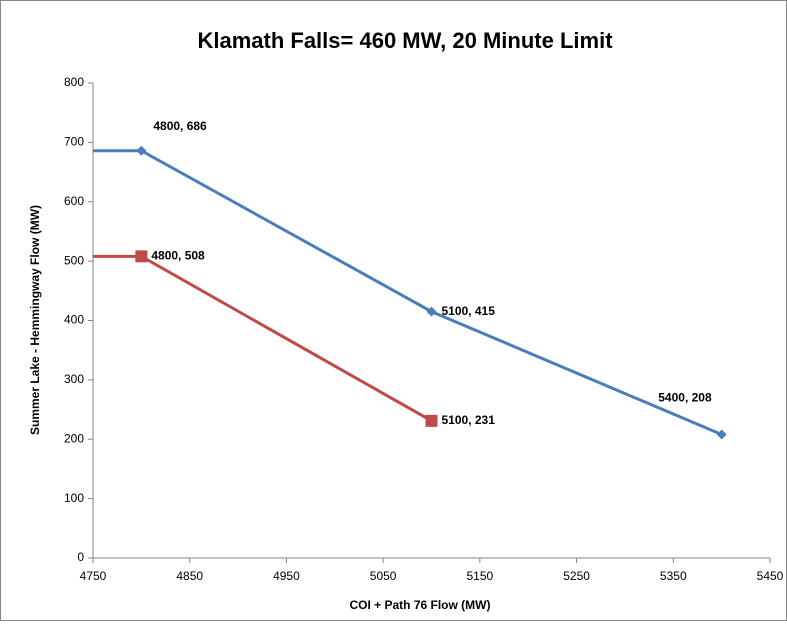 The image size is (787, 626). Describe the element at coordinates (74, 201) in the screenshot. I see `y-tick-label: 600` at that location.